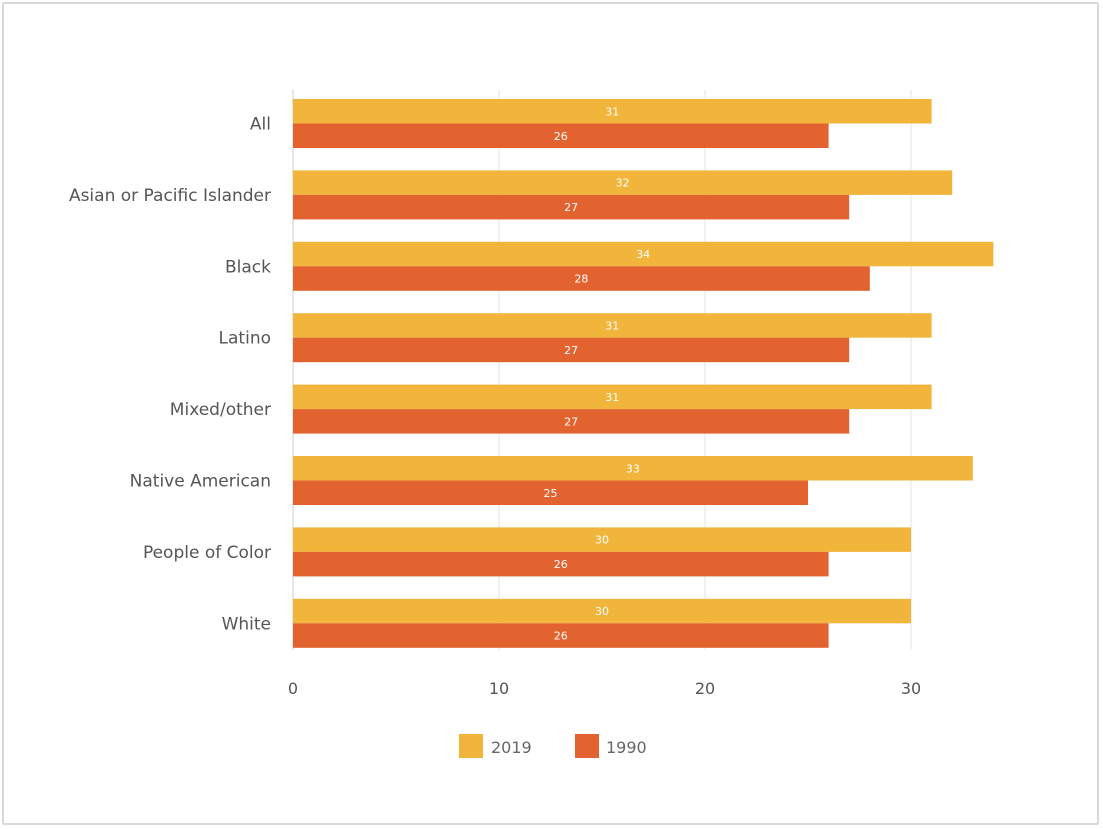 This screenshot has height=829, width=1103. Describe the element at coordinates (248, 267) in the screenshot. I see `category-label: Black` at that location.